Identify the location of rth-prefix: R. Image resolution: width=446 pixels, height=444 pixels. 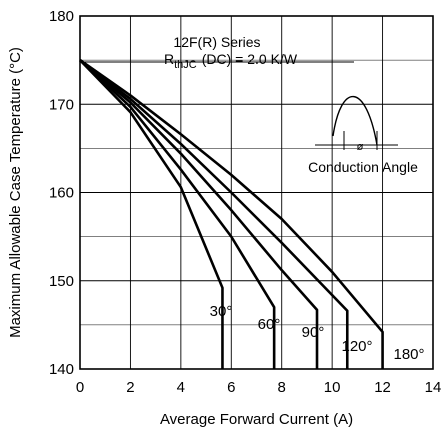
(169, 59).